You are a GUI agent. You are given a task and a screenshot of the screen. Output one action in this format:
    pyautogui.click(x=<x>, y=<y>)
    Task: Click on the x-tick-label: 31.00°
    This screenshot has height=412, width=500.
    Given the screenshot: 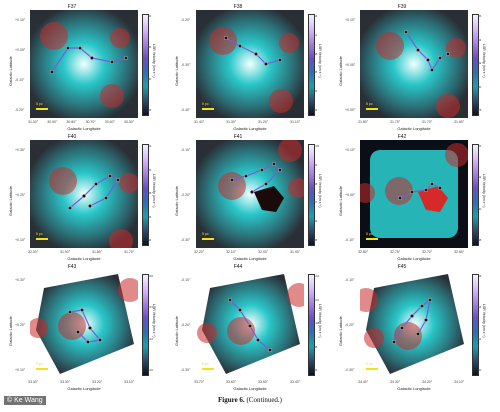 What is the action you would take?
    pyautogui.click(x=33, y=122)
    